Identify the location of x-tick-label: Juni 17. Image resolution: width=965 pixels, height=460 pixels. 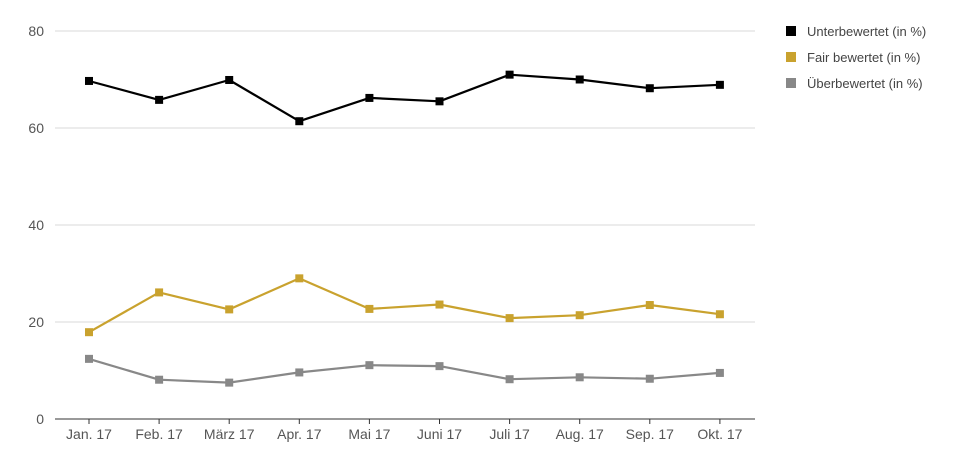
(439, 434).